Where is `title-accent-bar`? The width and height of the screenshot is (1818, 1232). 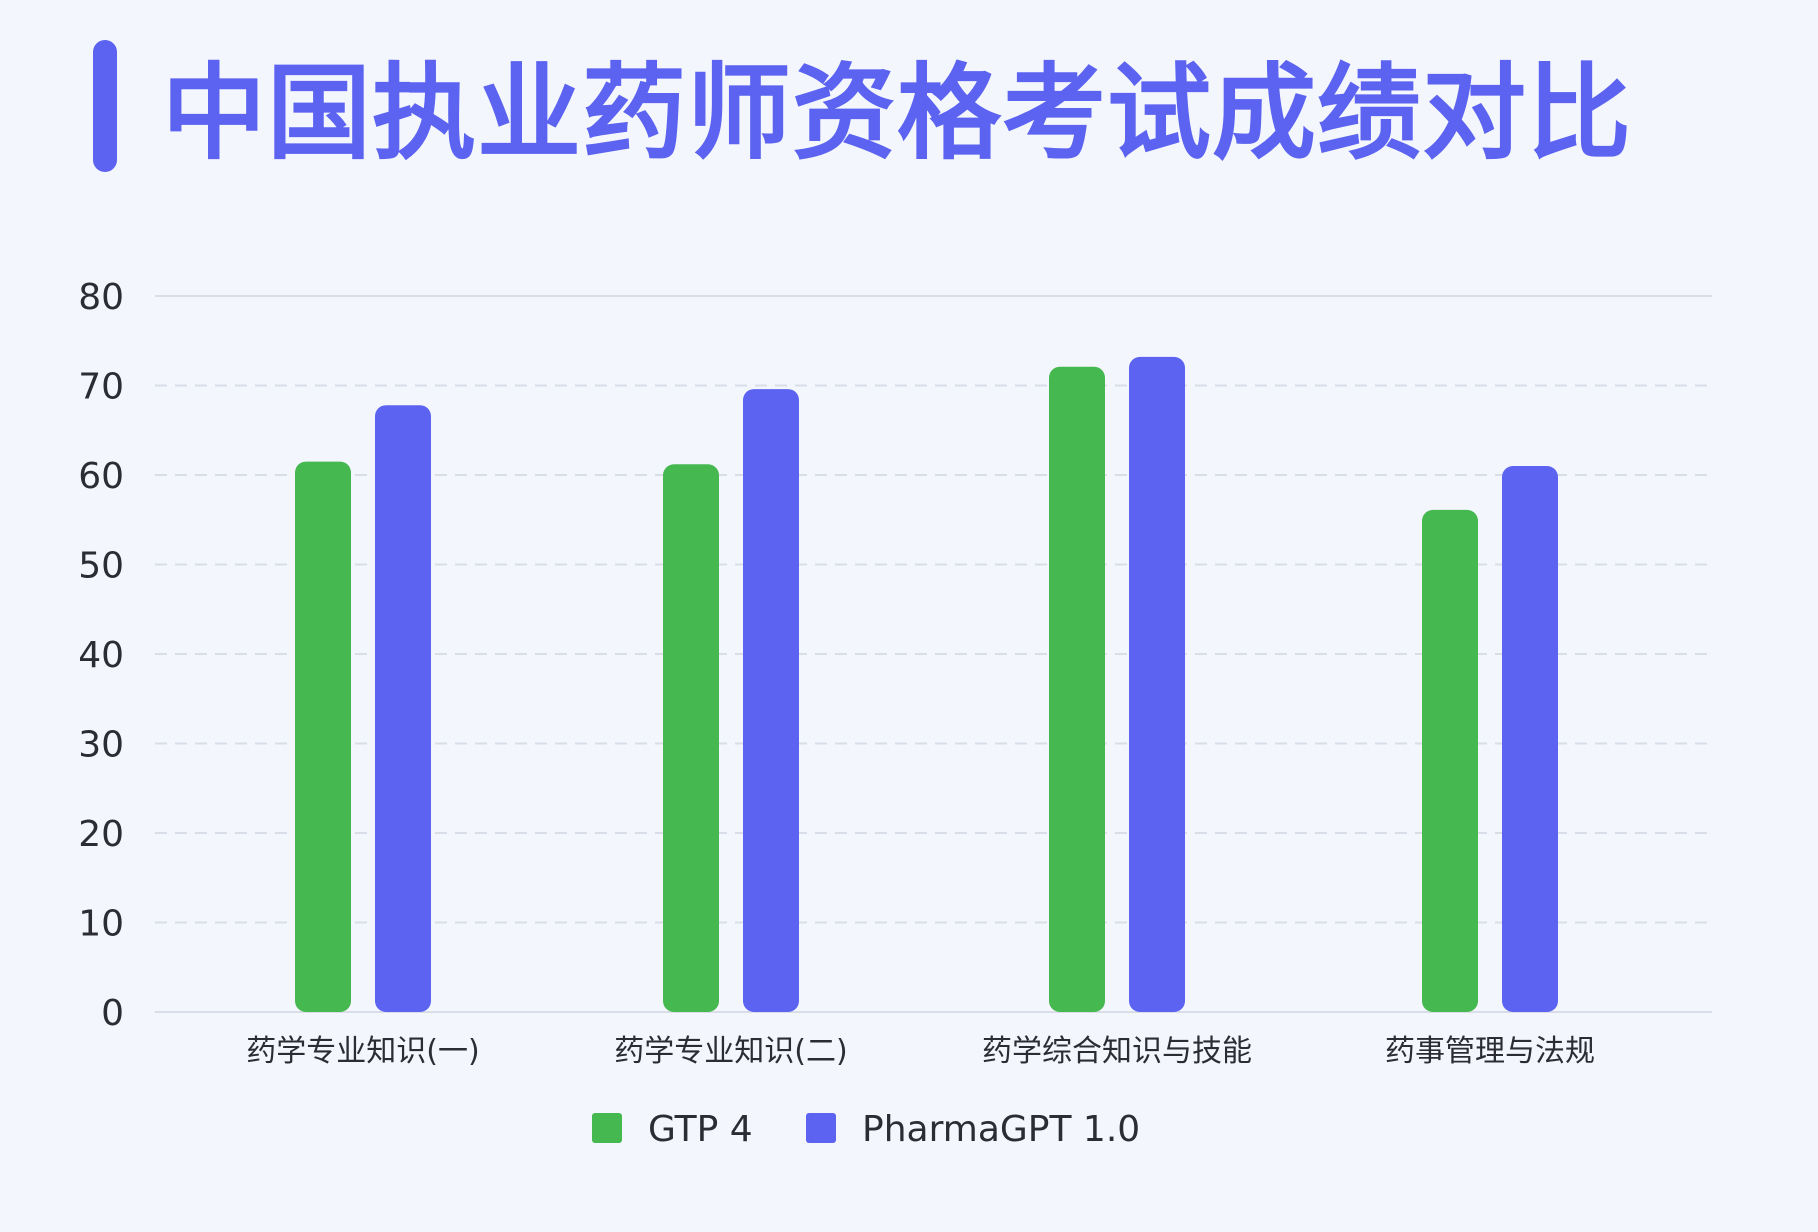 title-accent-bar is located at coordinates (105, 106).